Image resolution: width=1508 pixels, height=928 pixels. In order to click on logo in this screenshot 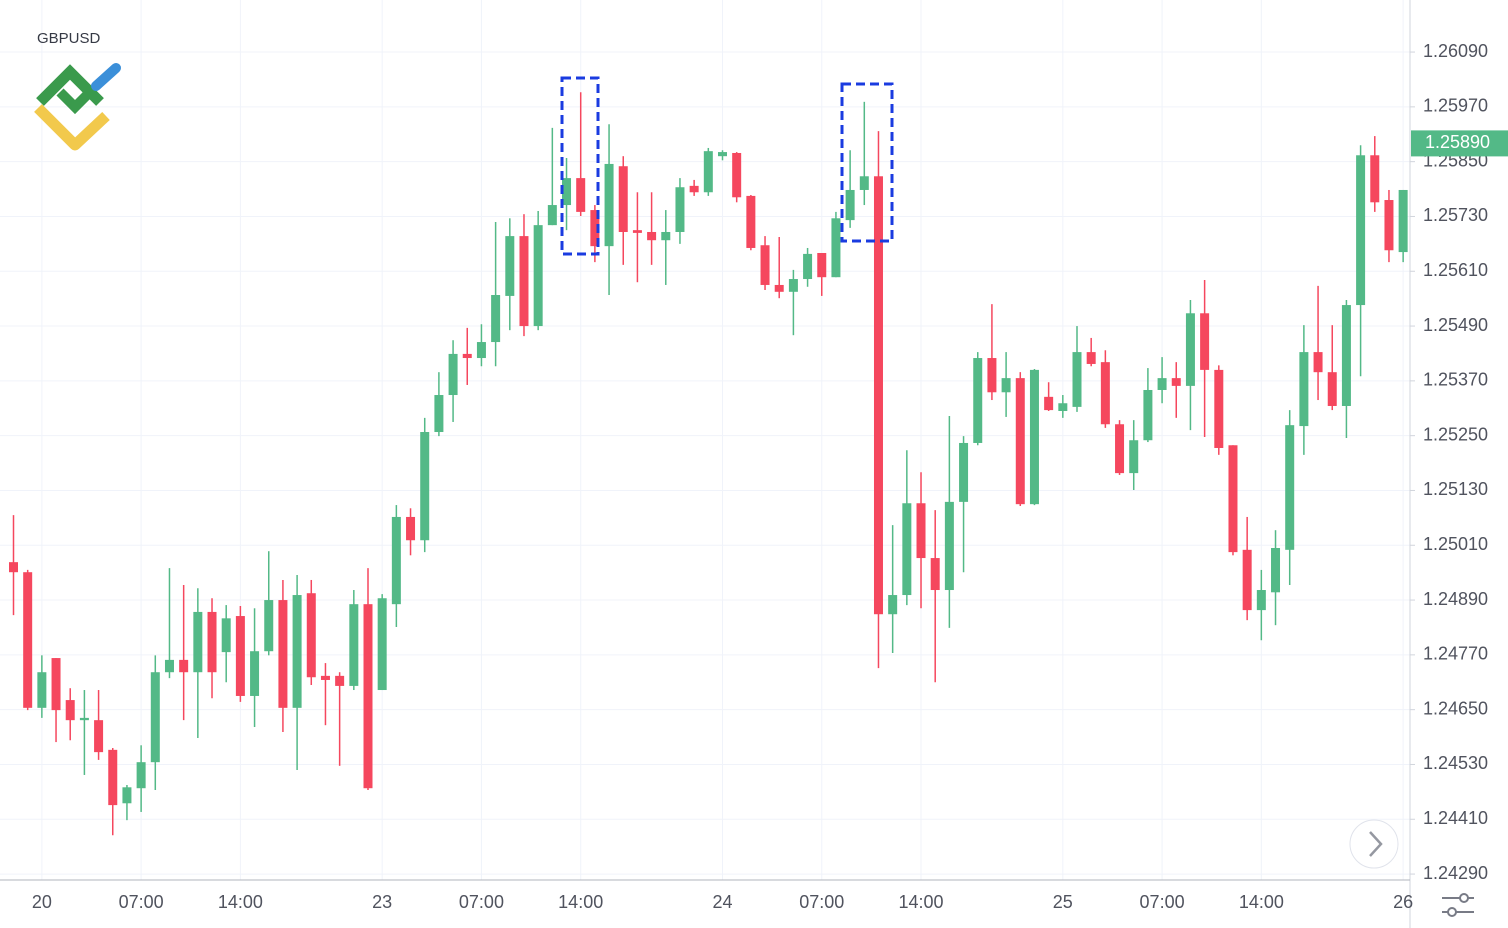, I will do `click(77, 107)`.